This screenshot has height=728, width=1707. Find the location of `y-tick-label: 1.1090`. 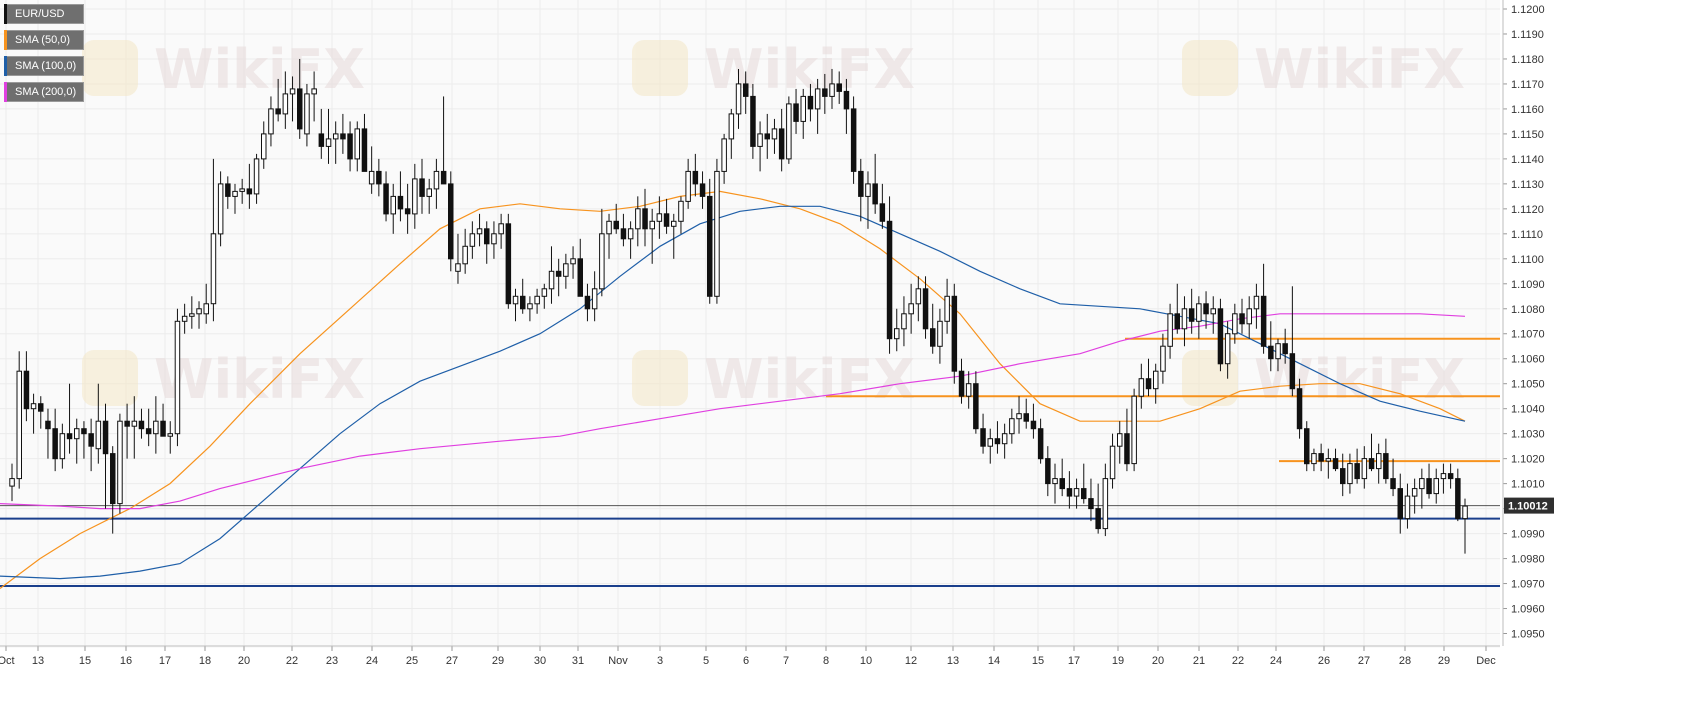

y-tick-label: 1.1090 is located at coordinates (1528, 285).